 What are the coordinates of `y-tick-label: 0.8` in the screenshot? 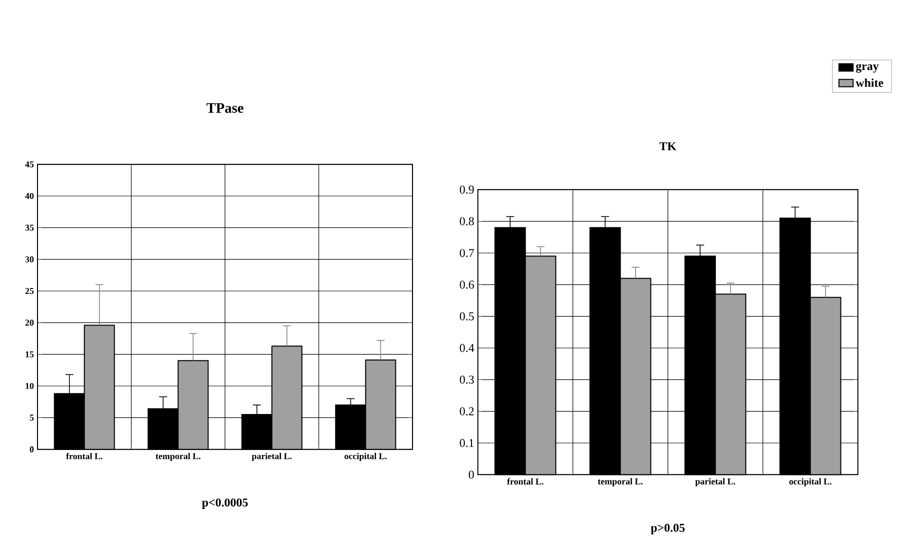 It's located at (467, 221).